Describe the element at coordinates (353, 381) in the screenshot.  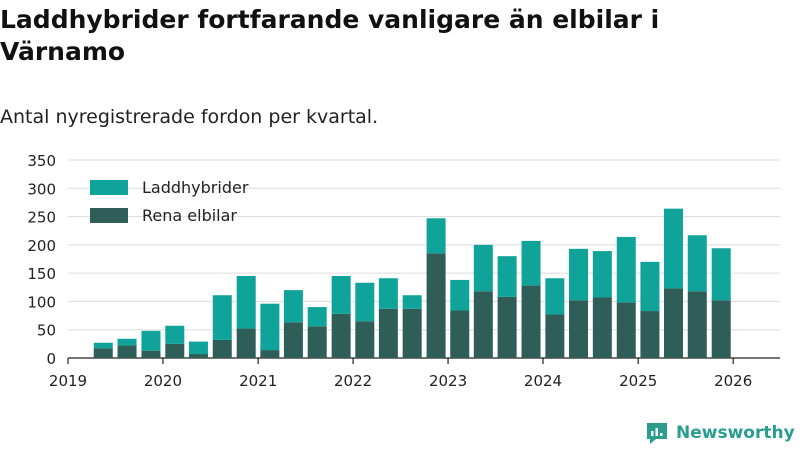
I see `x-tick-label: 2022` at that location.